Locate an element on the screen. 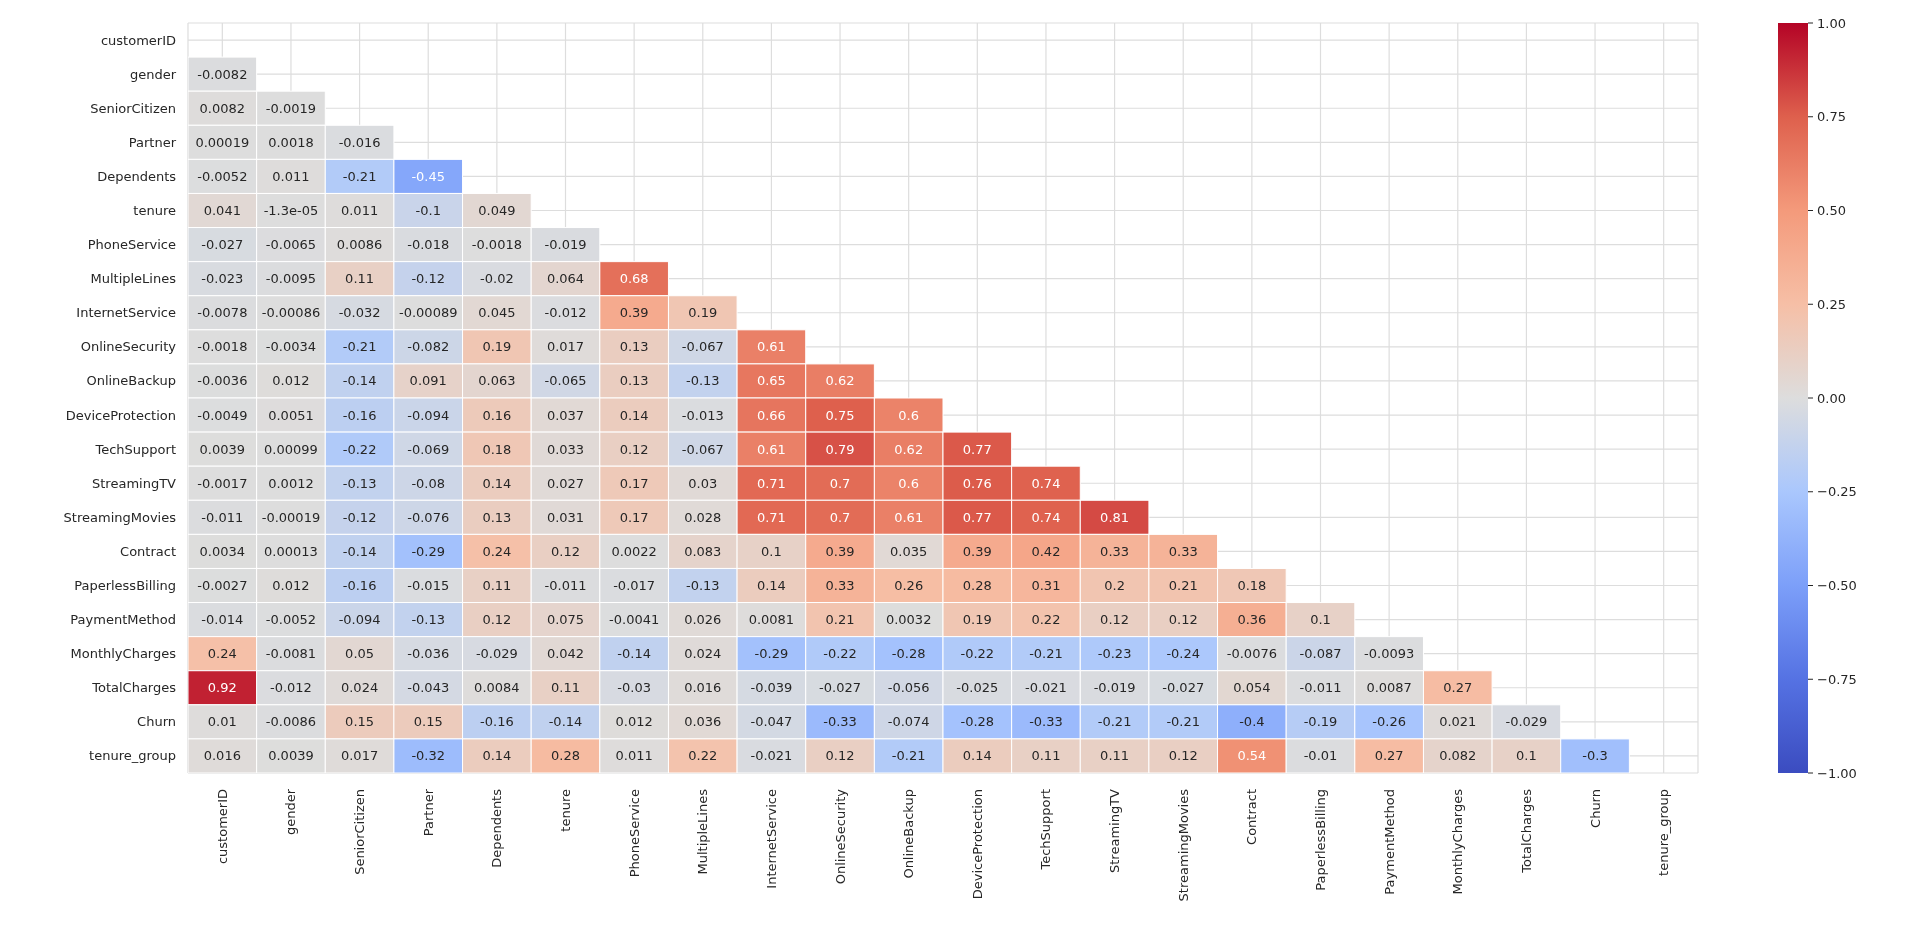 Image resolution: width=1910 pixels, height=941 pixels. data-label: 0.026 is located at coordinates (703, 620).